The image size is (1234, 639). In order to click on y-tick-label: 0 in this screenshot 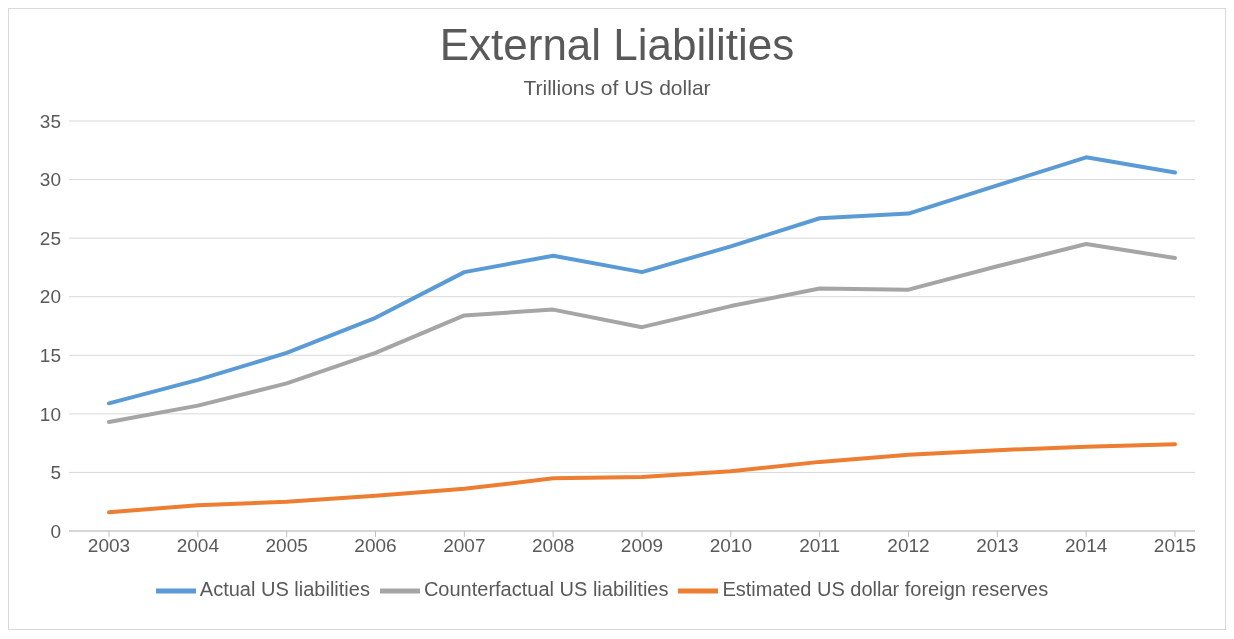, I will do `click(55, 531)`.